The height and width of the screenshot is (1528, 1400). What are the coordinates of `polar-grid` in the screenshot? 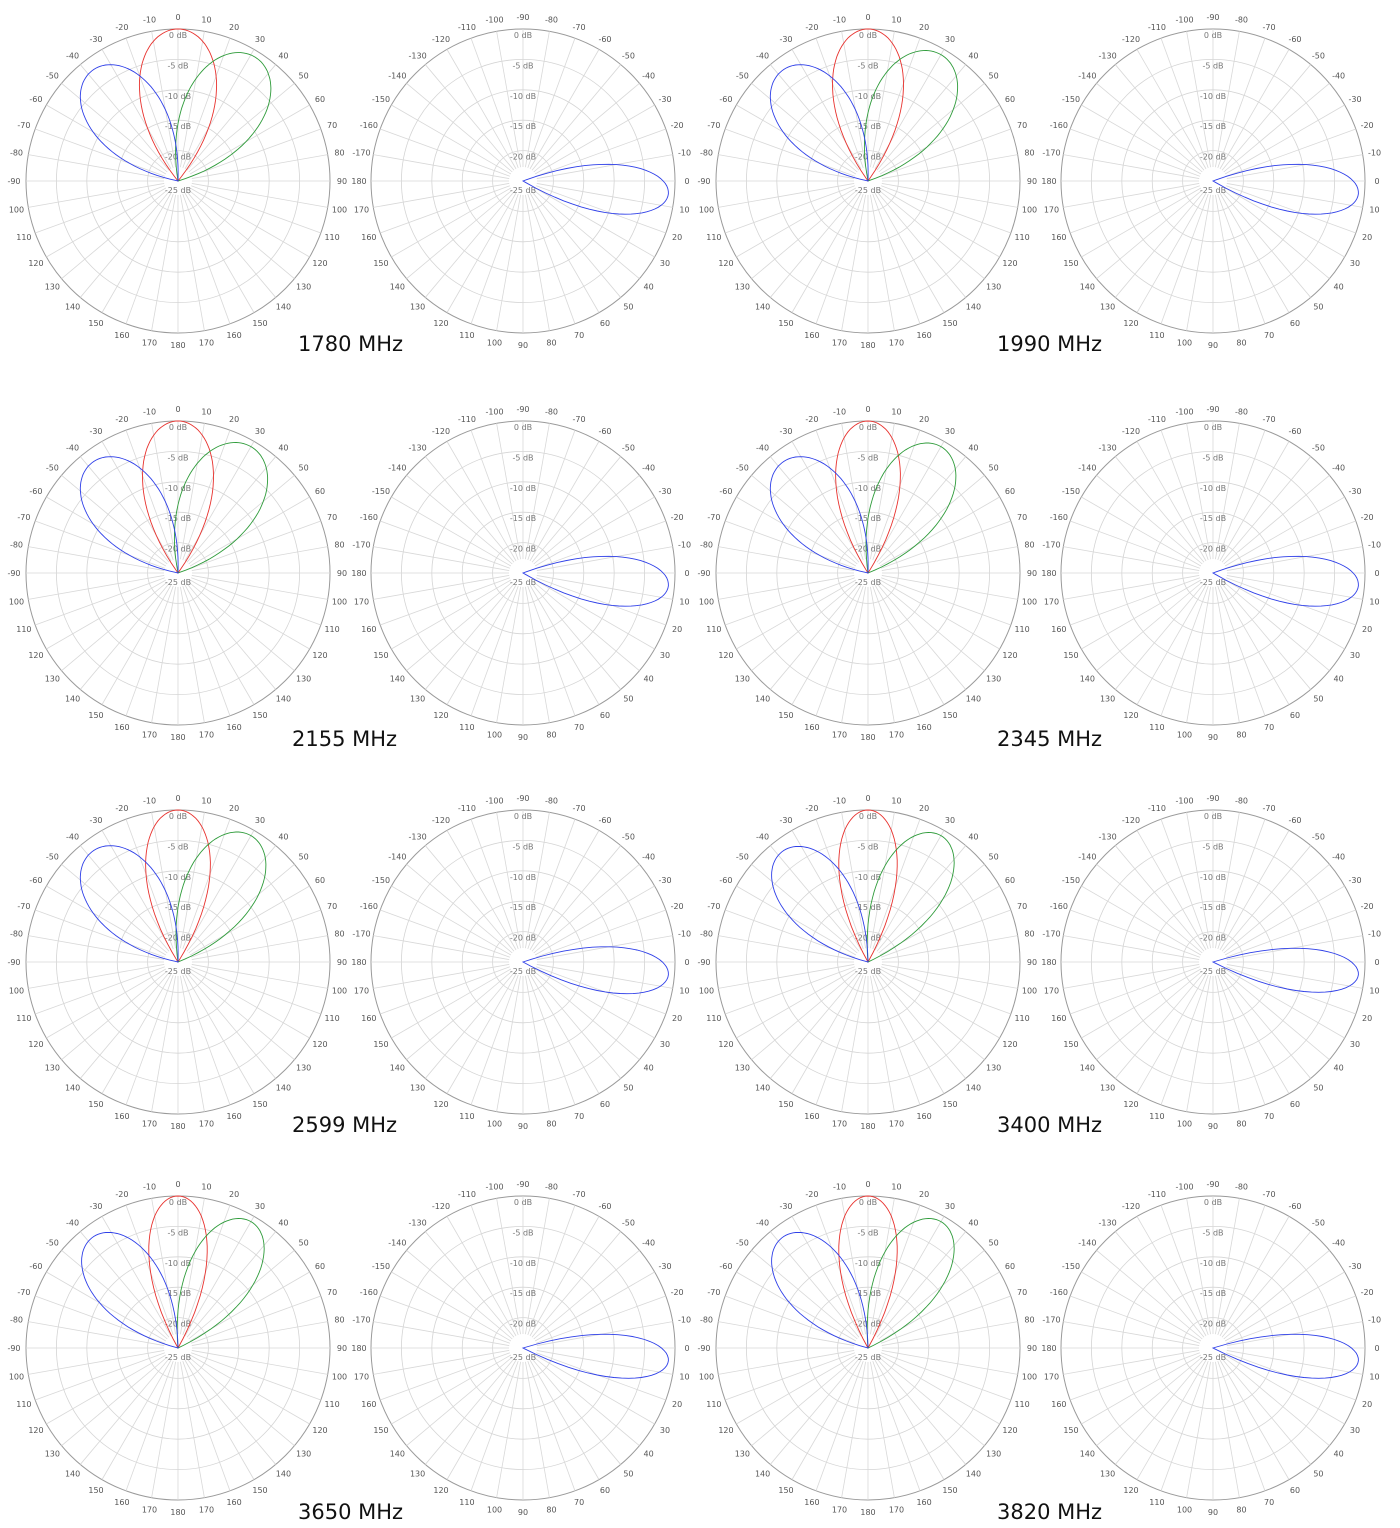 It's located at (1213, 573).